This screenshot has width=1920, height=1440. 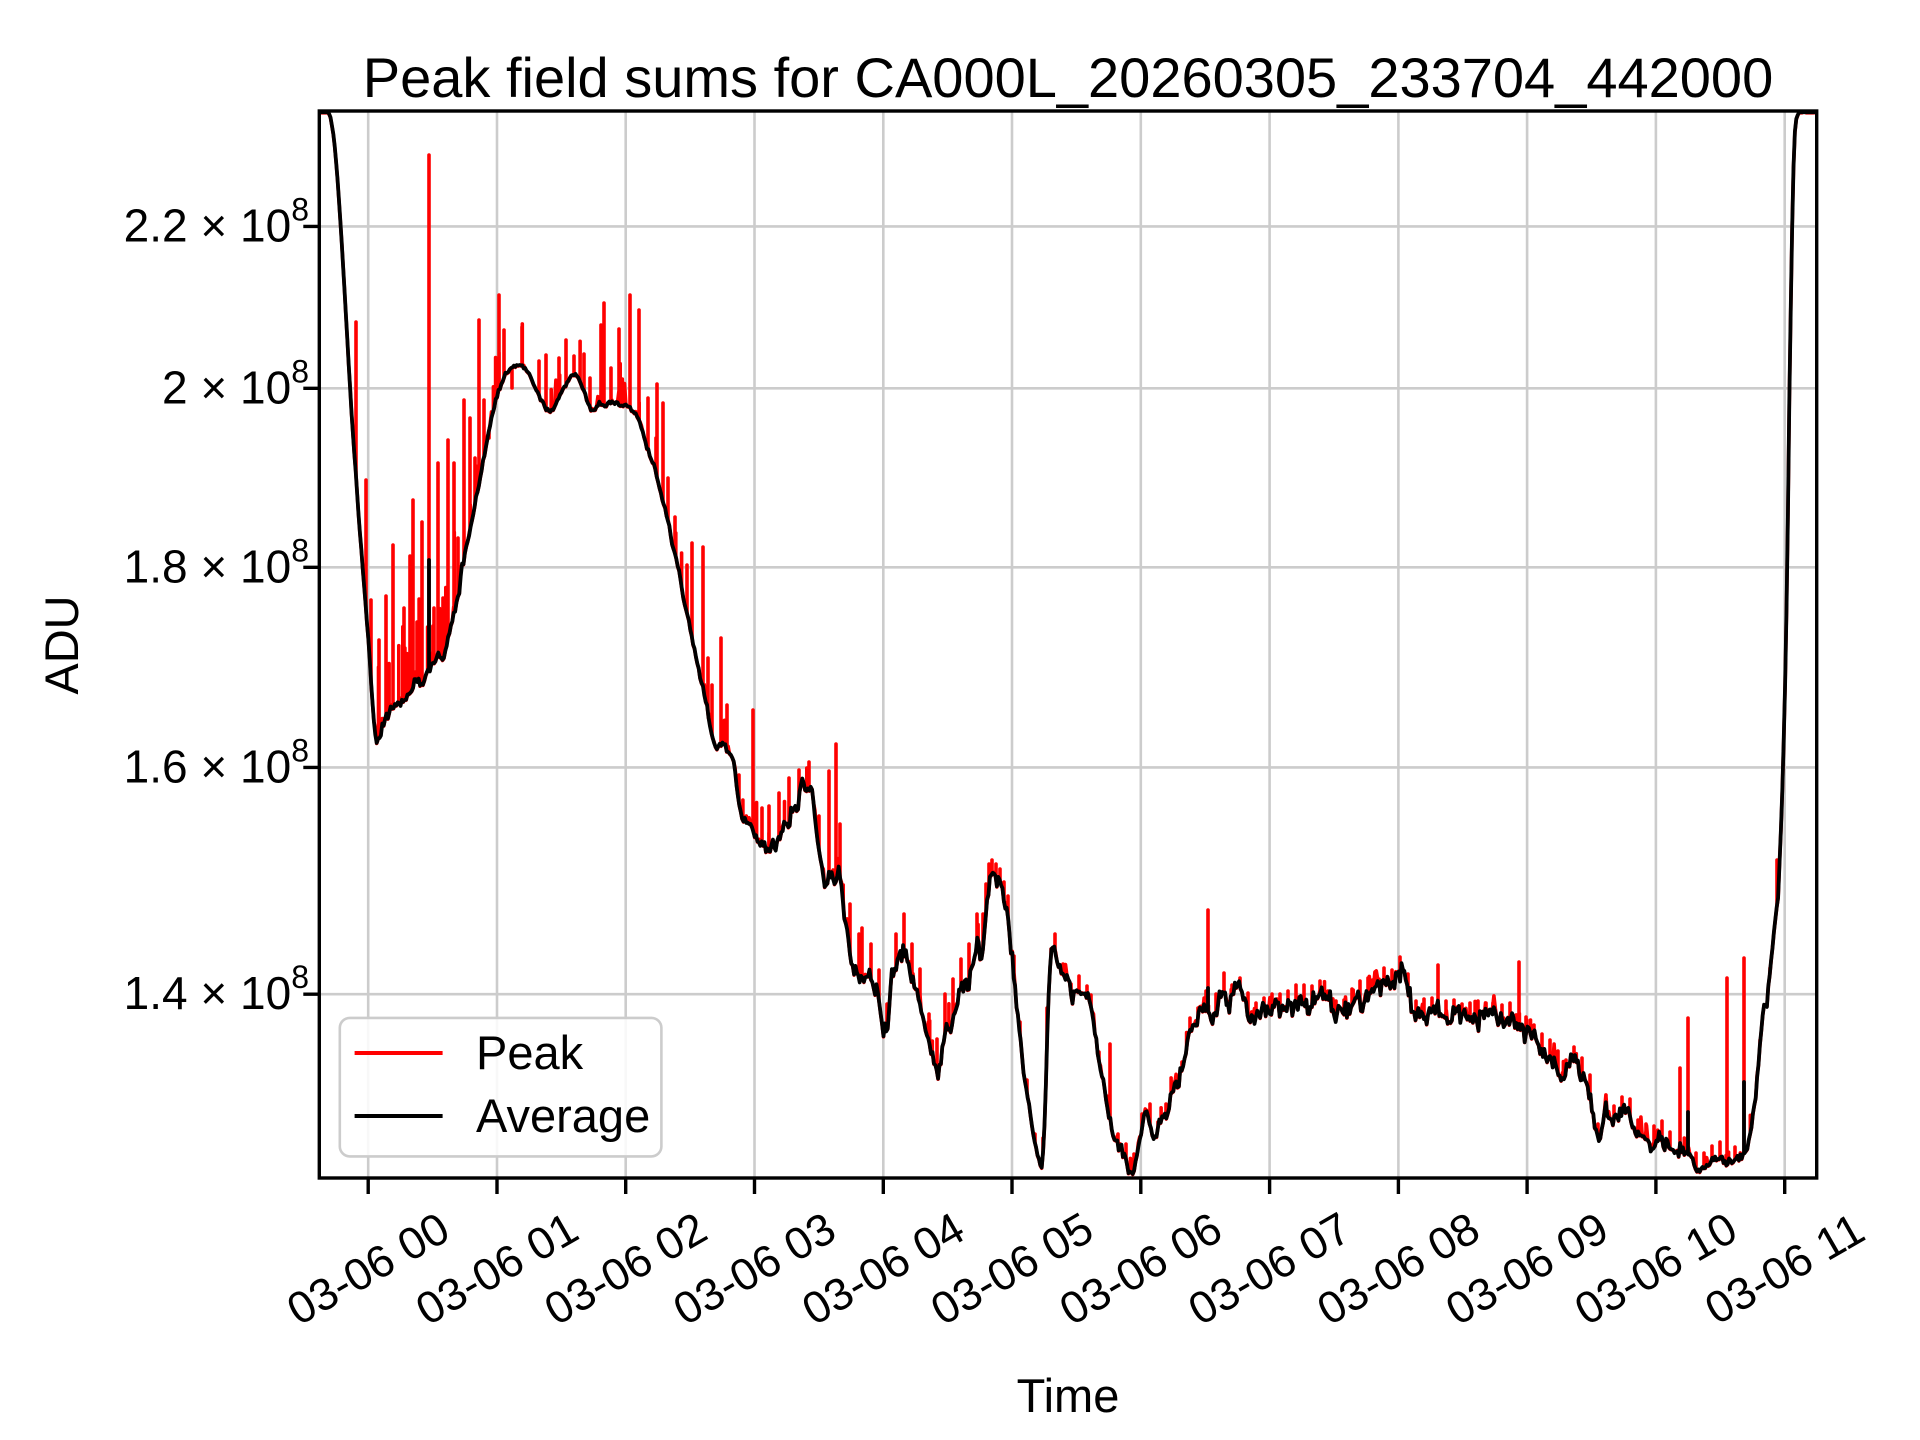 I want to click on svg-text: 1.8 × 10⁸, so click(x=216, y=562).